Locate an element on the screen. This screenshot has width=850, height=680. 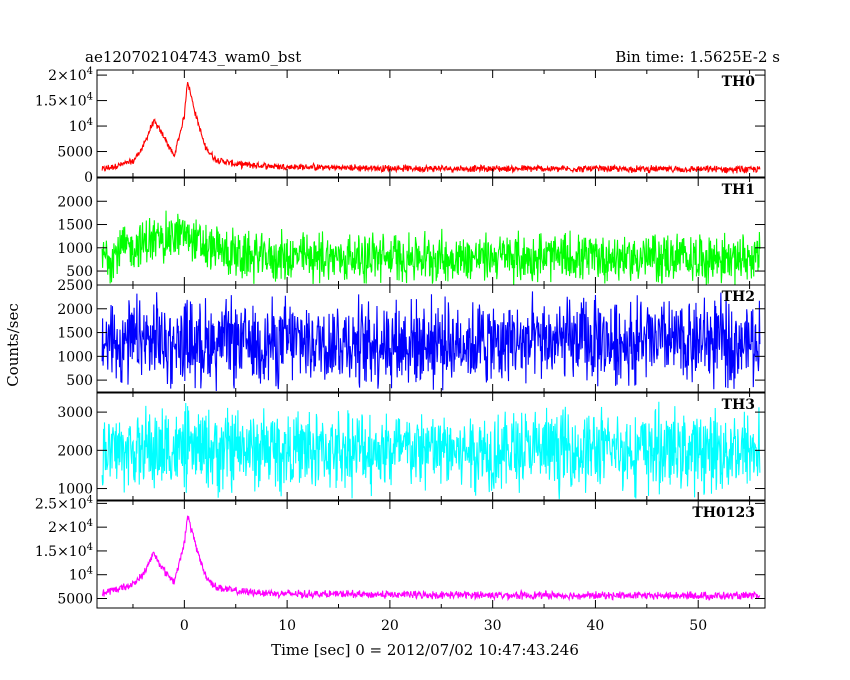
x-tick-label: 50 is located at coordinates (698, 626).